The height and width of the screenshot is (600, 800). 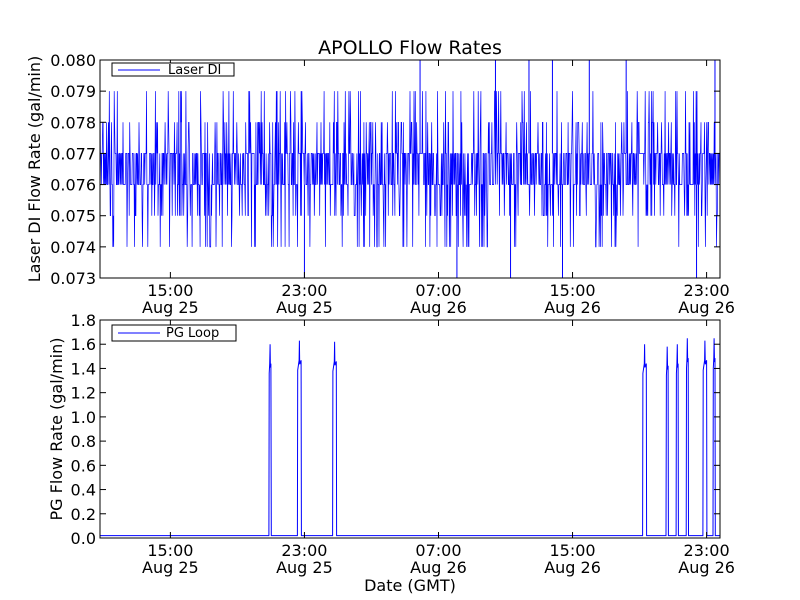 What do you see at coordinates (83, 514) in the screenshot?
I see `y-tick-label: 0.2` at bounding box center [83, 514].